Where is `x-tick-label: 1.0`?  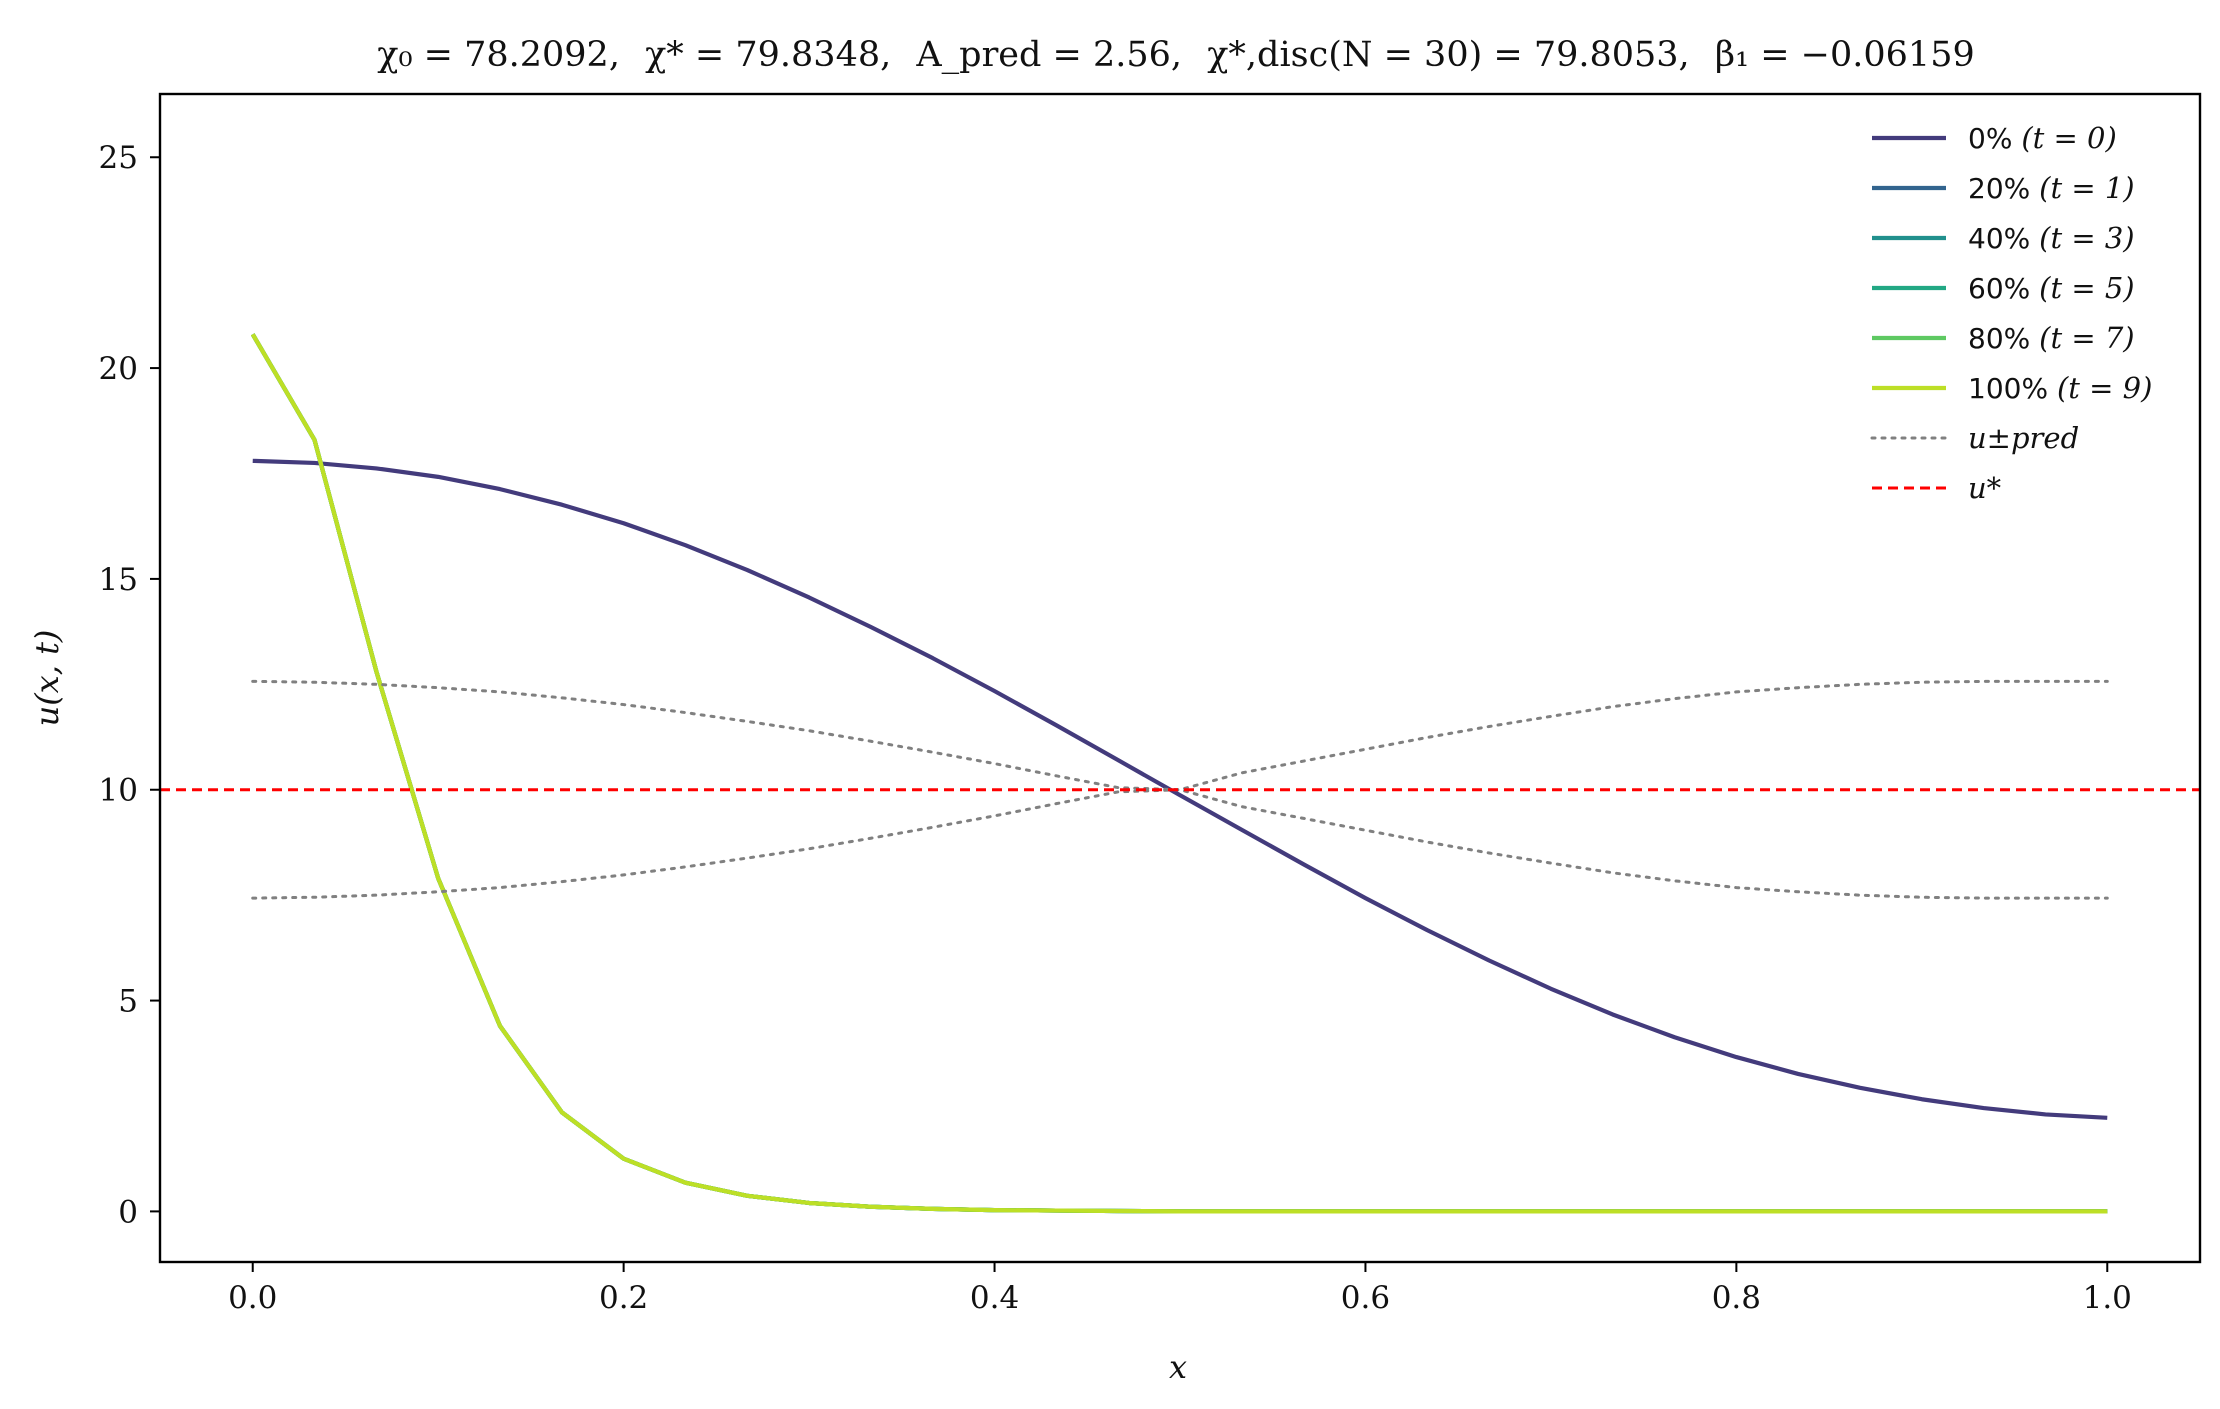 x-tick-label: 1.0 is located at coordinates (2107, 1298).